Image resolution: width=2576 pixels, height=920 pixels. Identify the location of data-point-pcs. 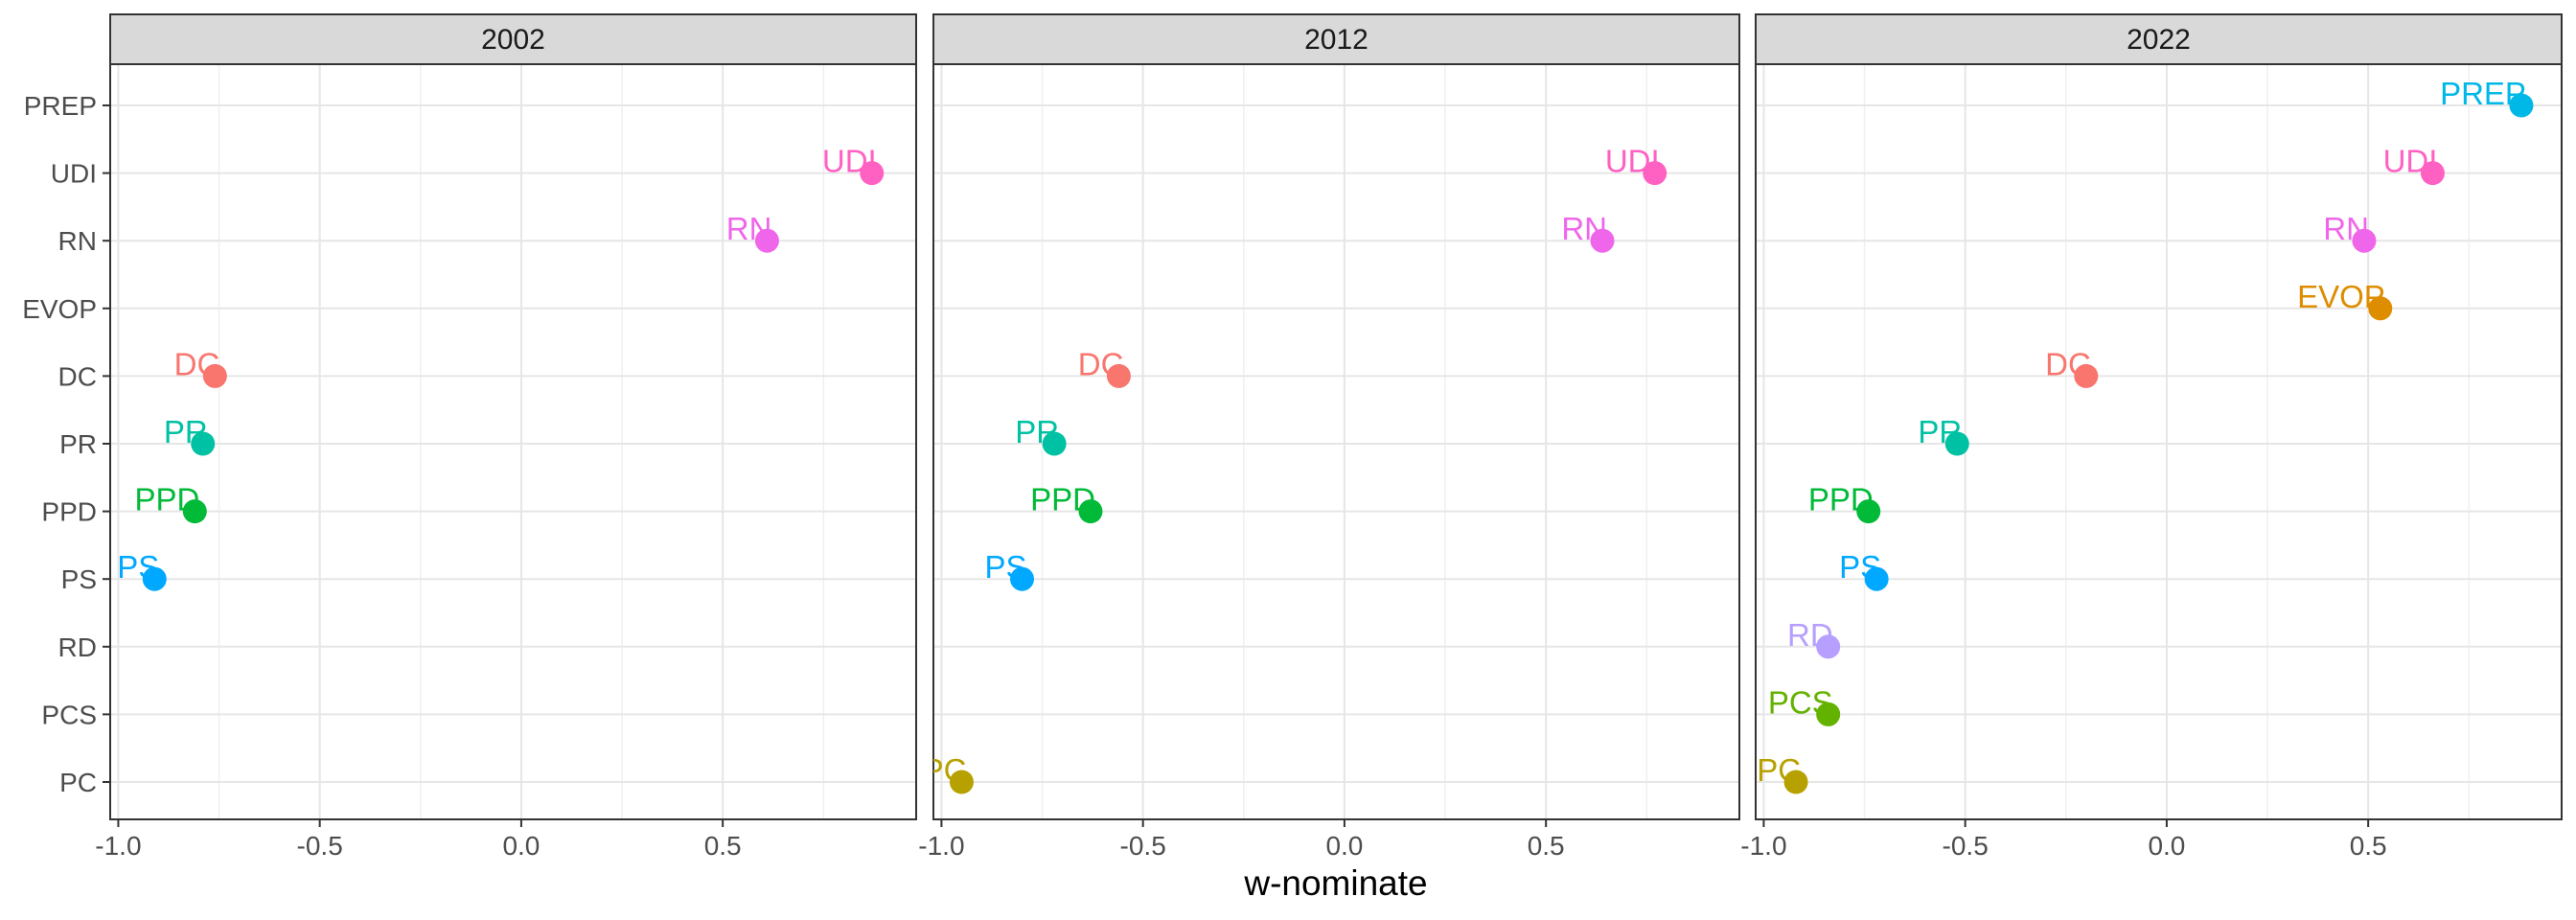
(1828, 714).